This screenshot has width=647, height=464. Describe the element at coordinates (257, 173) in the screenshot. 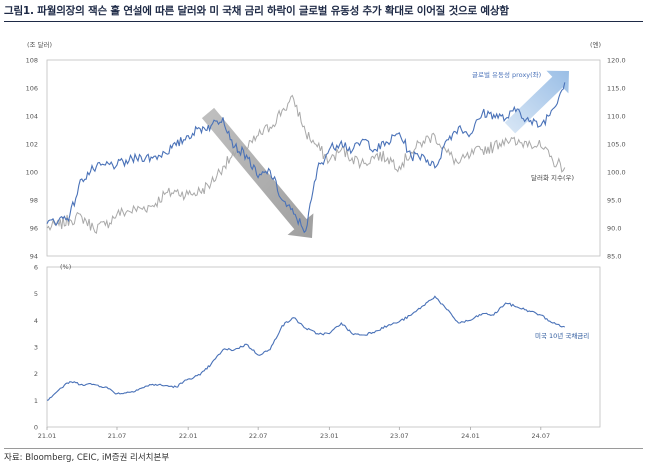

I see `downtrend-arrow` at that location.